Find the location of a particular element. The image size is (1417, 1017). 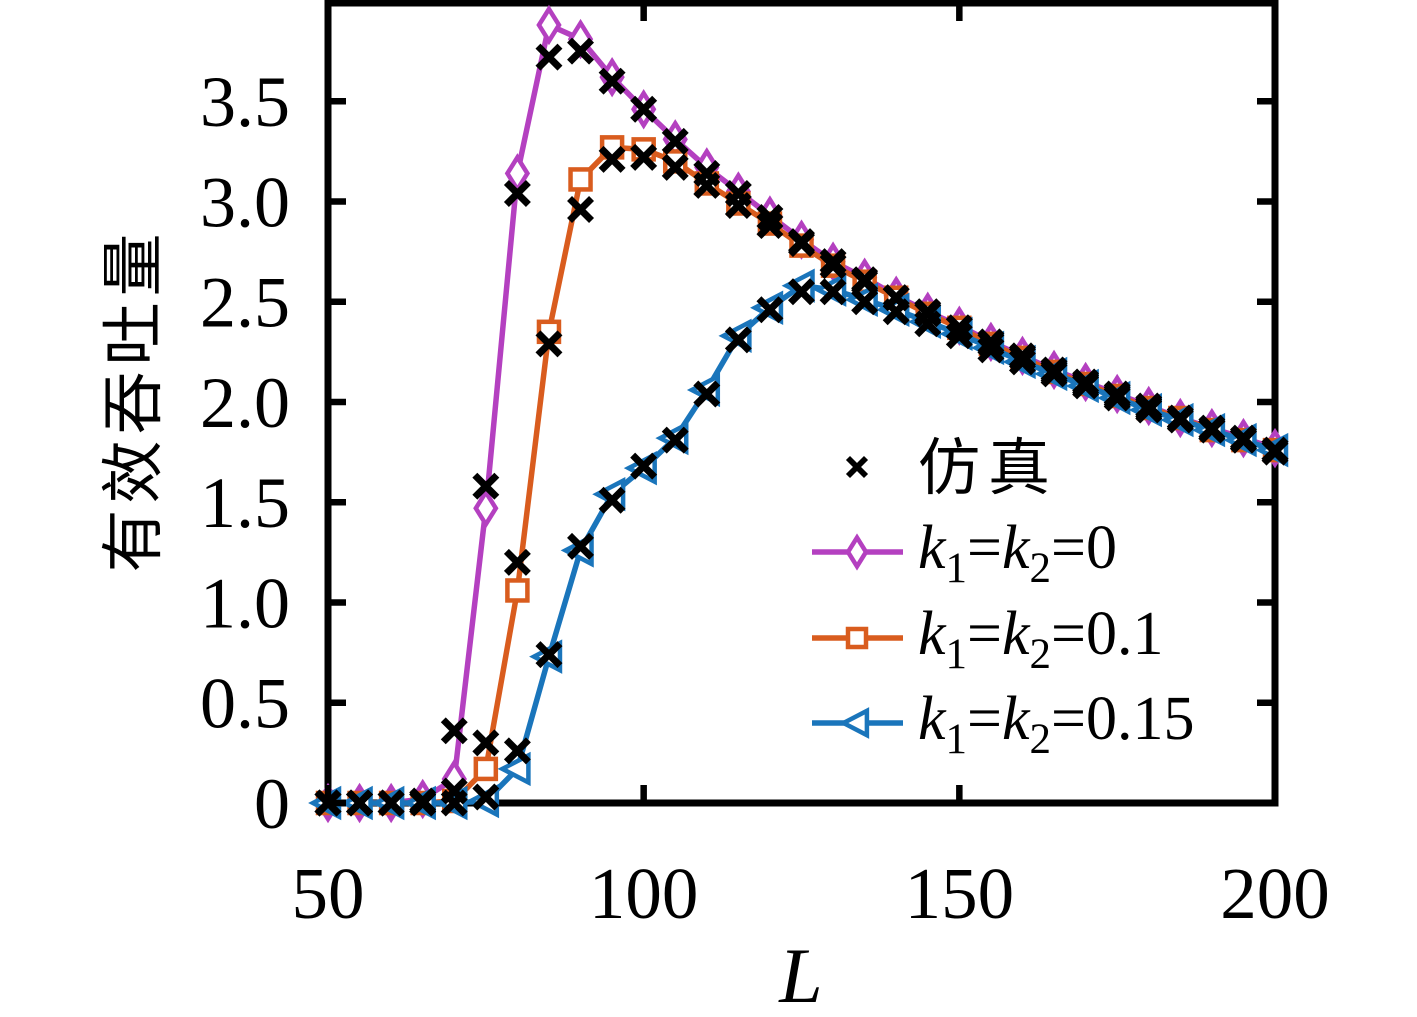

y-tick-label: 2.0 is located at coordinates (245, 403).